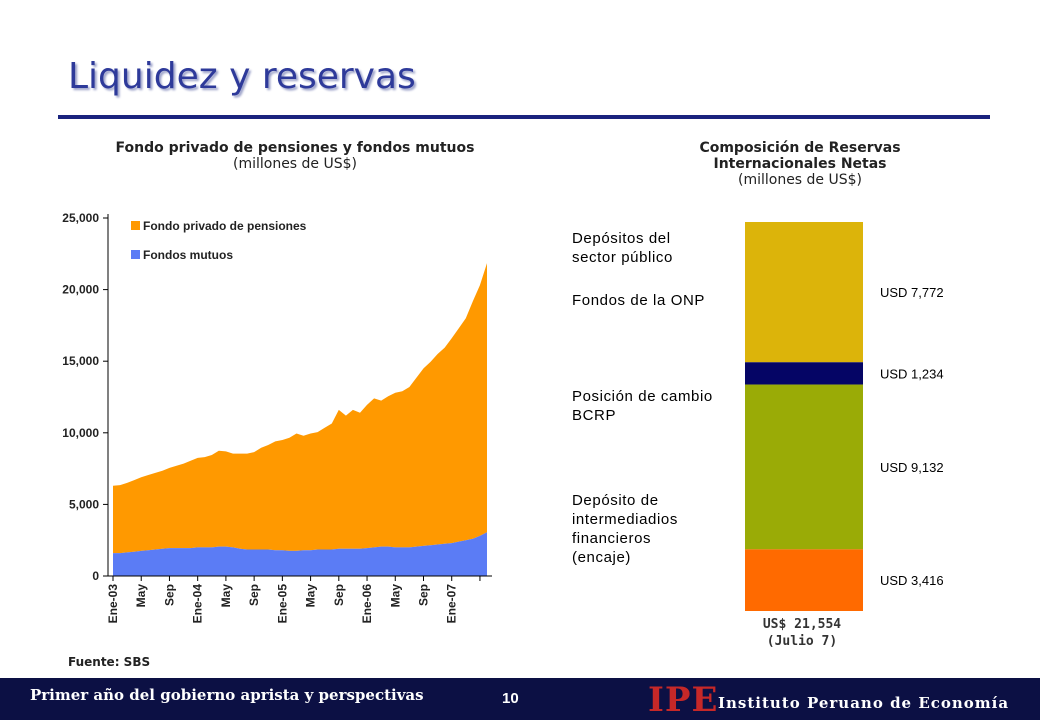  I want to click on source-note: Fuente: SBS, so click(109, 662).